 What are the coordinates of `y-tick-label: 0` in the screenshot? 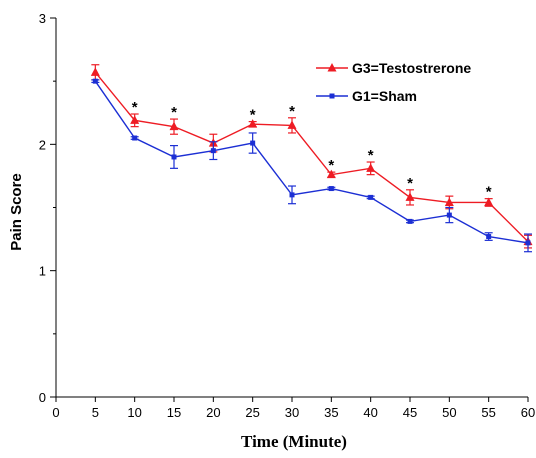 It's located at (42, 397).